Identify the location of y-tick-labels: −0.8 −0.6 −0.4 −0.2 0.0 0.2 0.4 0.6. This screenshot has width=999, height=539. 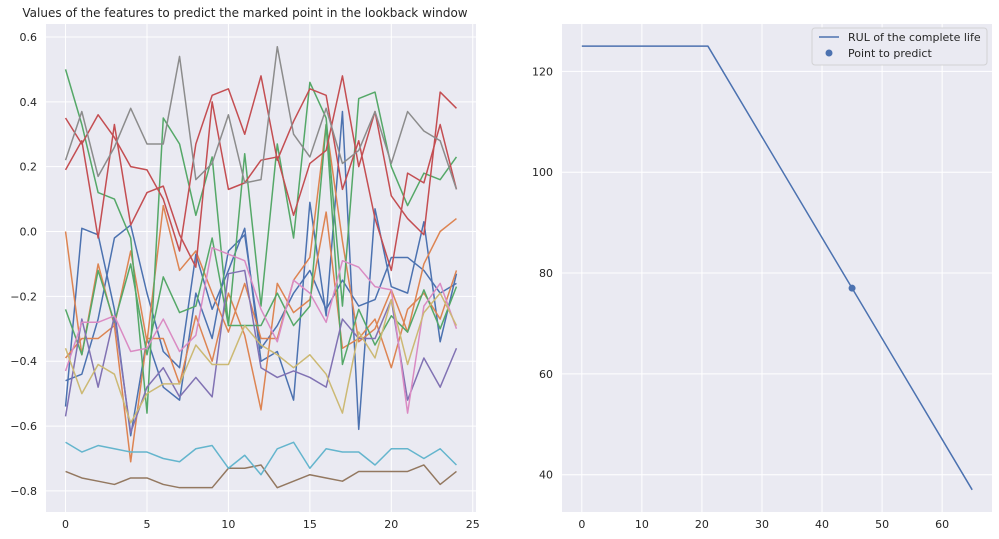
(23, 264).